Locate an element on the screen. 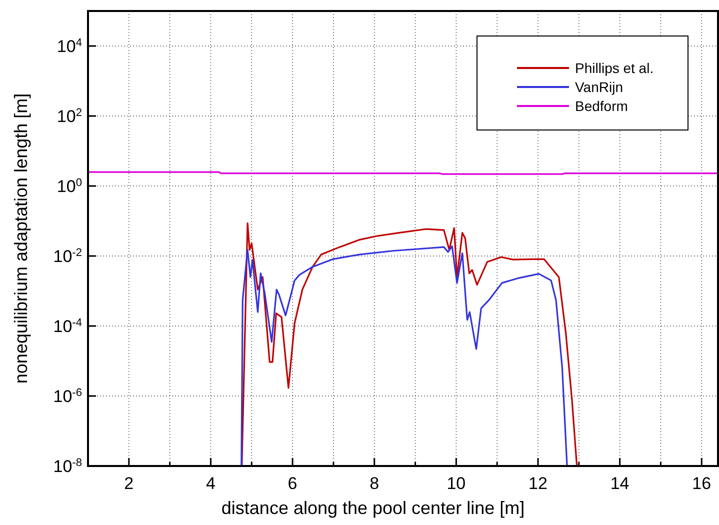 This screenshot has width=719, height=525. x-tick-label: 2 is located at coordinates (129, 483).